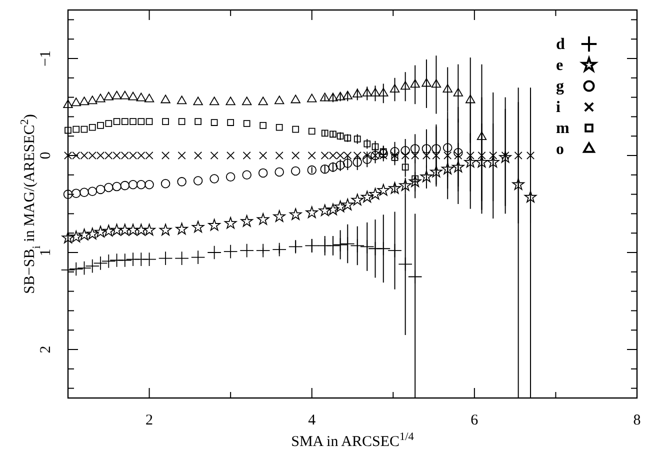 This screenshot has height=456, width=649. I want to click on x-tick-label: 4, so click(312, 420).